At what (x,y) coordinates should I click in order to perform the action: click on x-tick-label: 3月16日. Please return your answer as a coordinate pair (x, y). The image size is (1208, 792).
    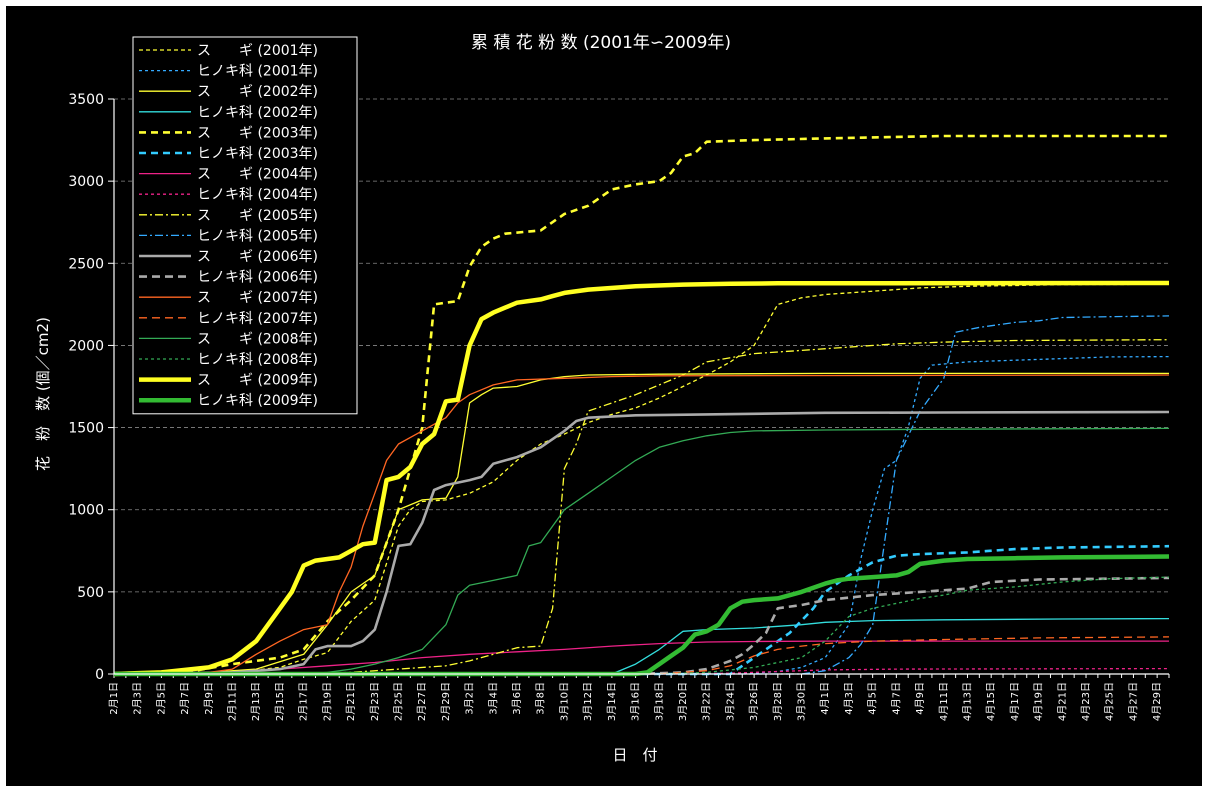
    Looking at the image, I should click on (636, 701).